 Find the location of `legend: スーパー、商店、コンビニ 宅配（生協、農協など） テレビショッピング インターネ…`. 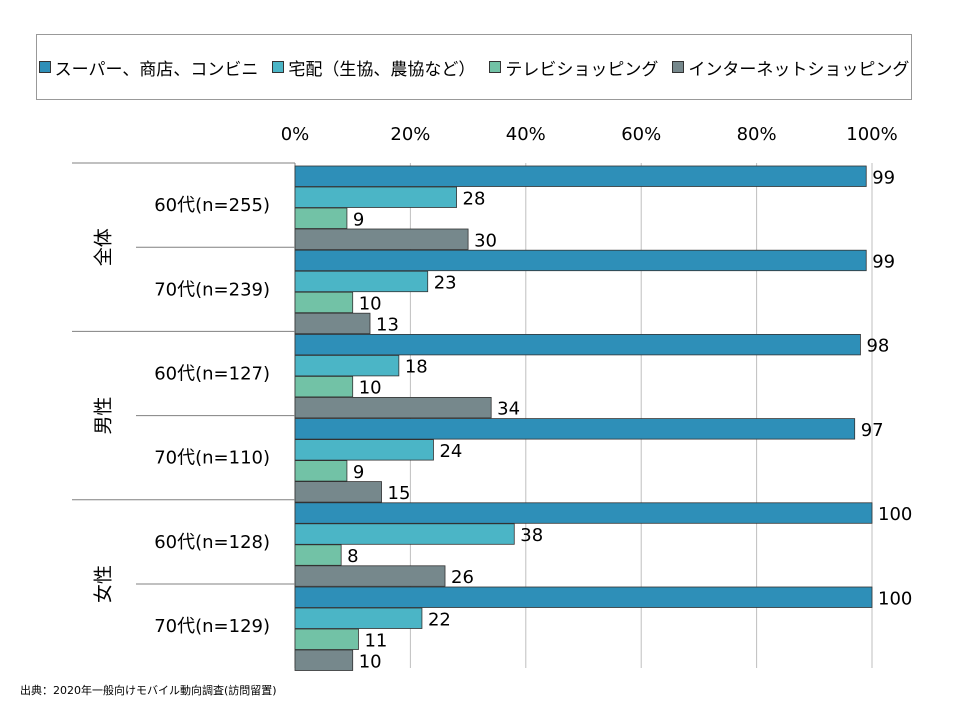

legend: スーパー、商店、コンビニ 宅配（生協、農協など） テレビショッピング インターネ… is located at coordinates (474, 67).